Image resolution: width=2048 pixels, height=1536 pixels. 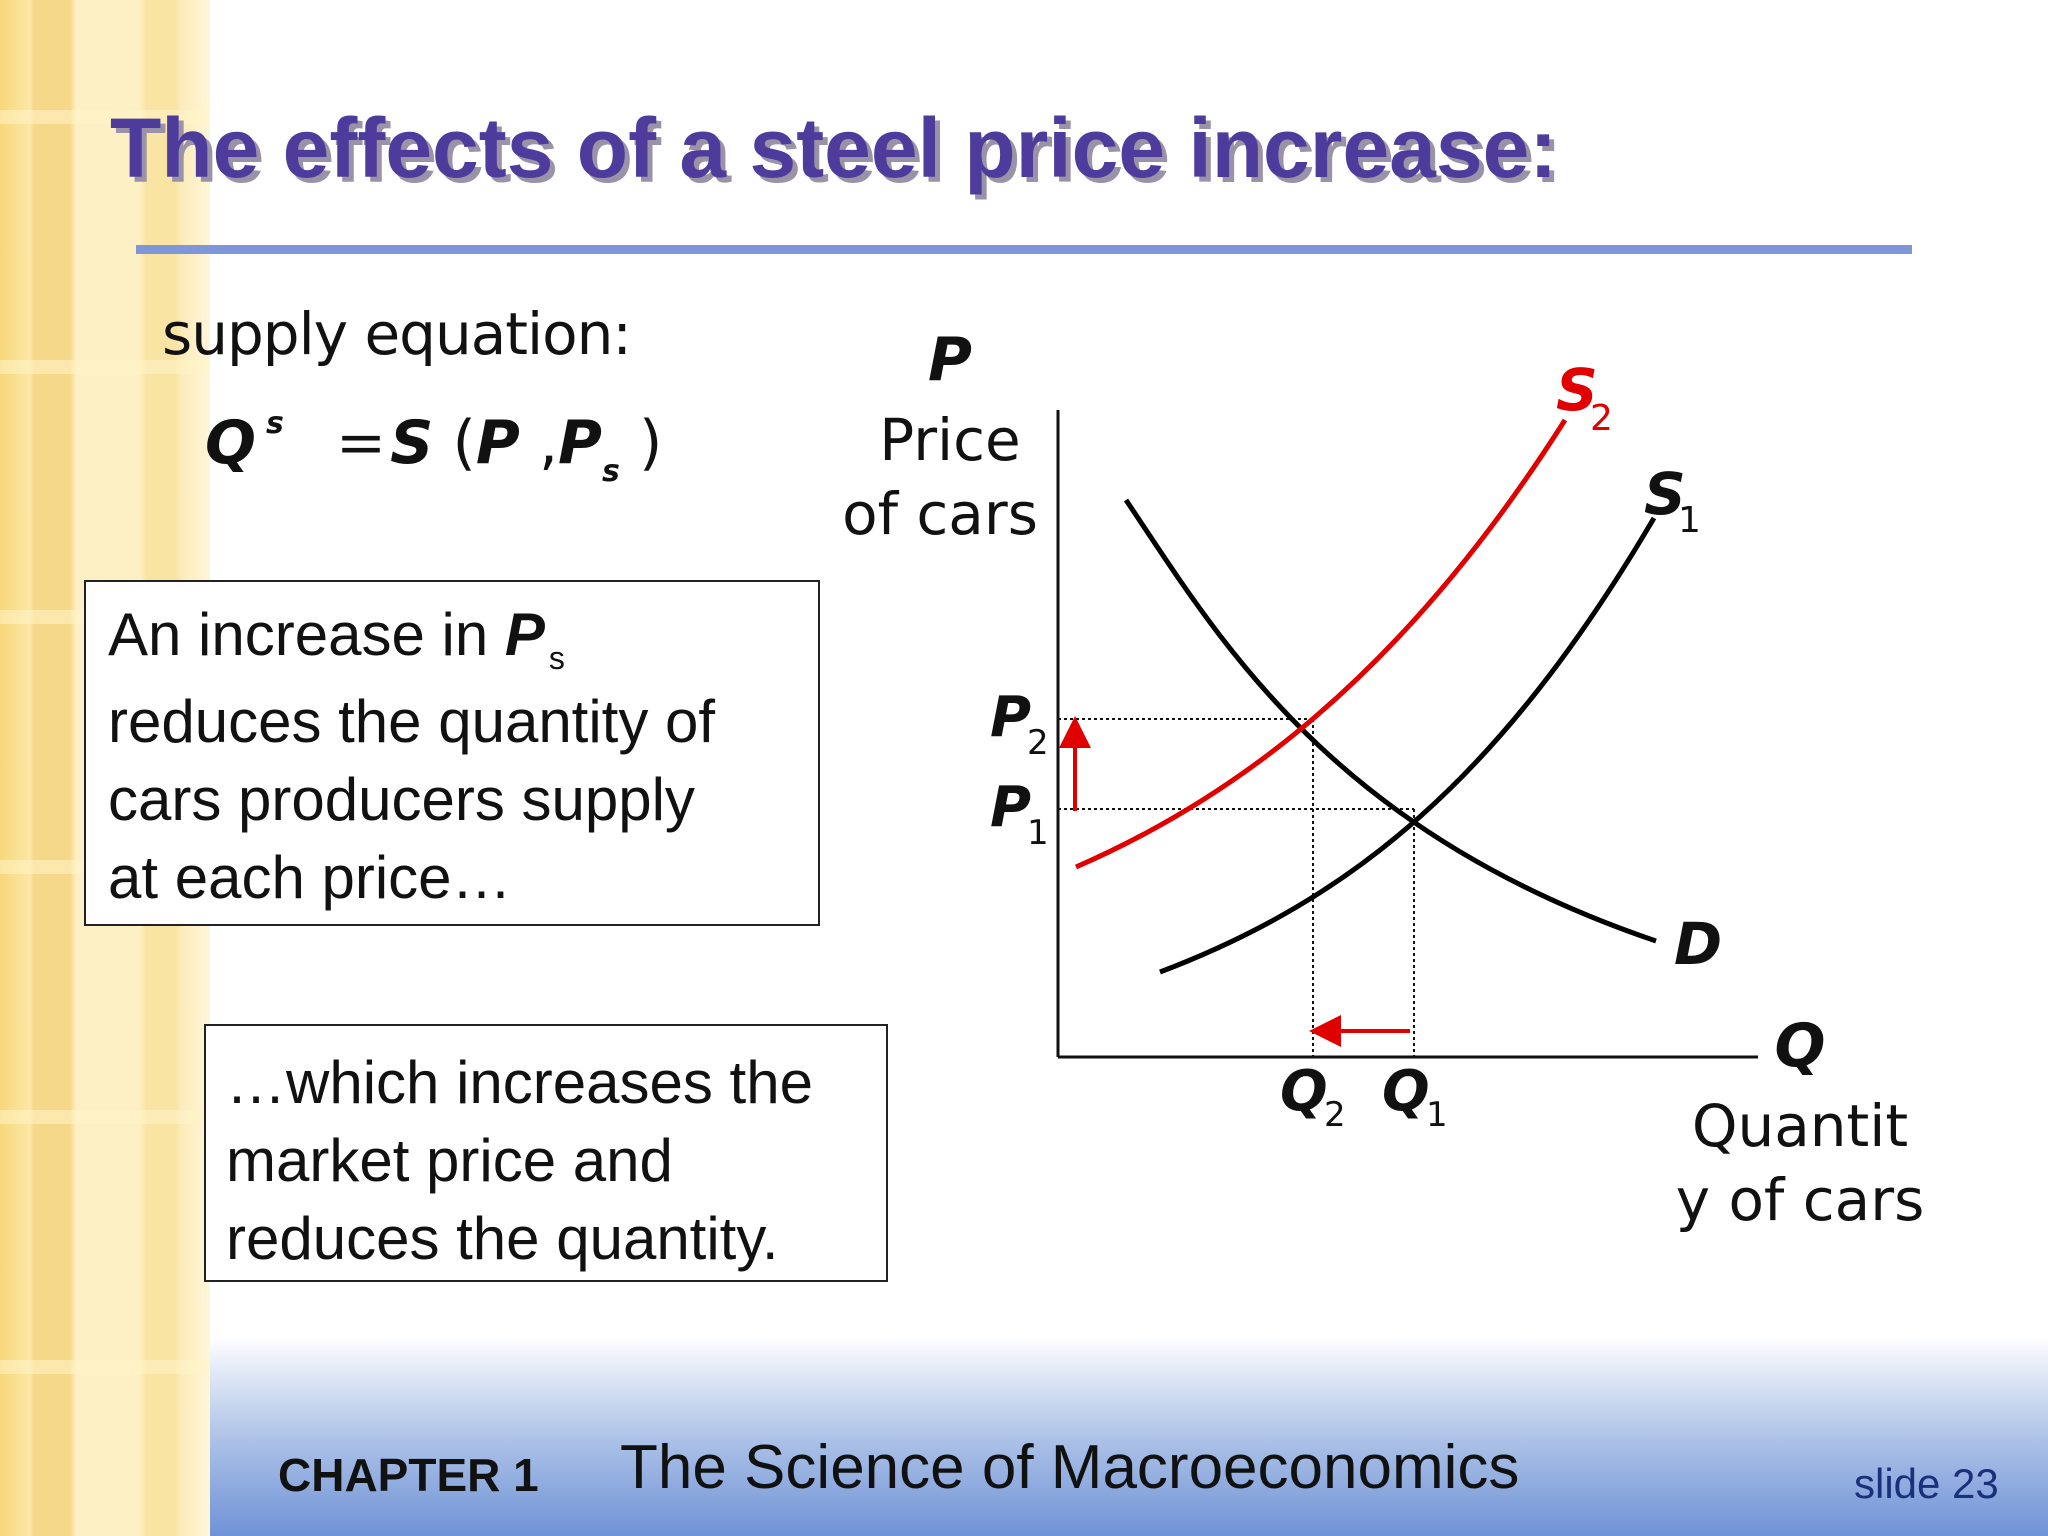 What do you see at coordinates (502, 1238) in the screenshot?
I see `box2-line3: reduces the quantity.` at bounding box center [502, 1238].